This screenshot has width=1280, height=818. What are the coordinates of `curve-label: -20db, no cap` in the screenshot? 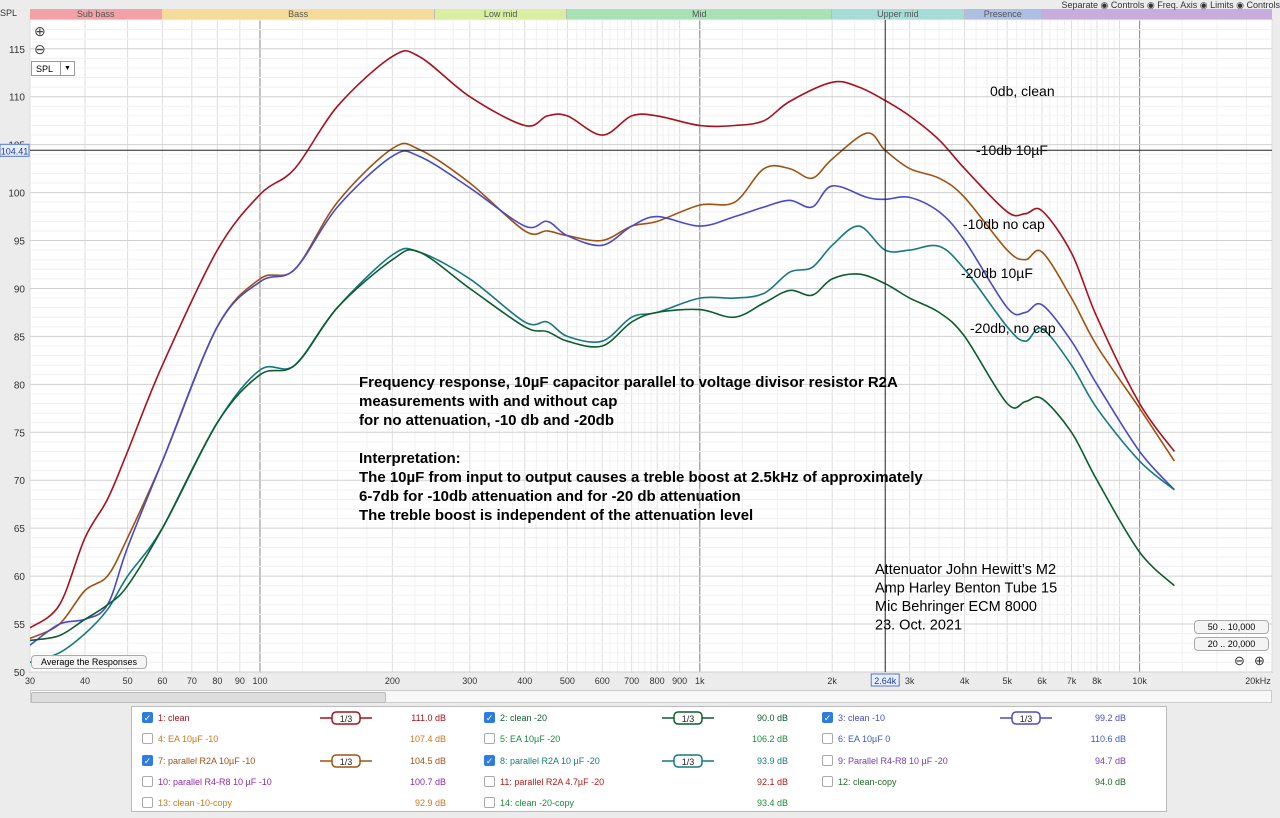 It's located at (1013, 328).